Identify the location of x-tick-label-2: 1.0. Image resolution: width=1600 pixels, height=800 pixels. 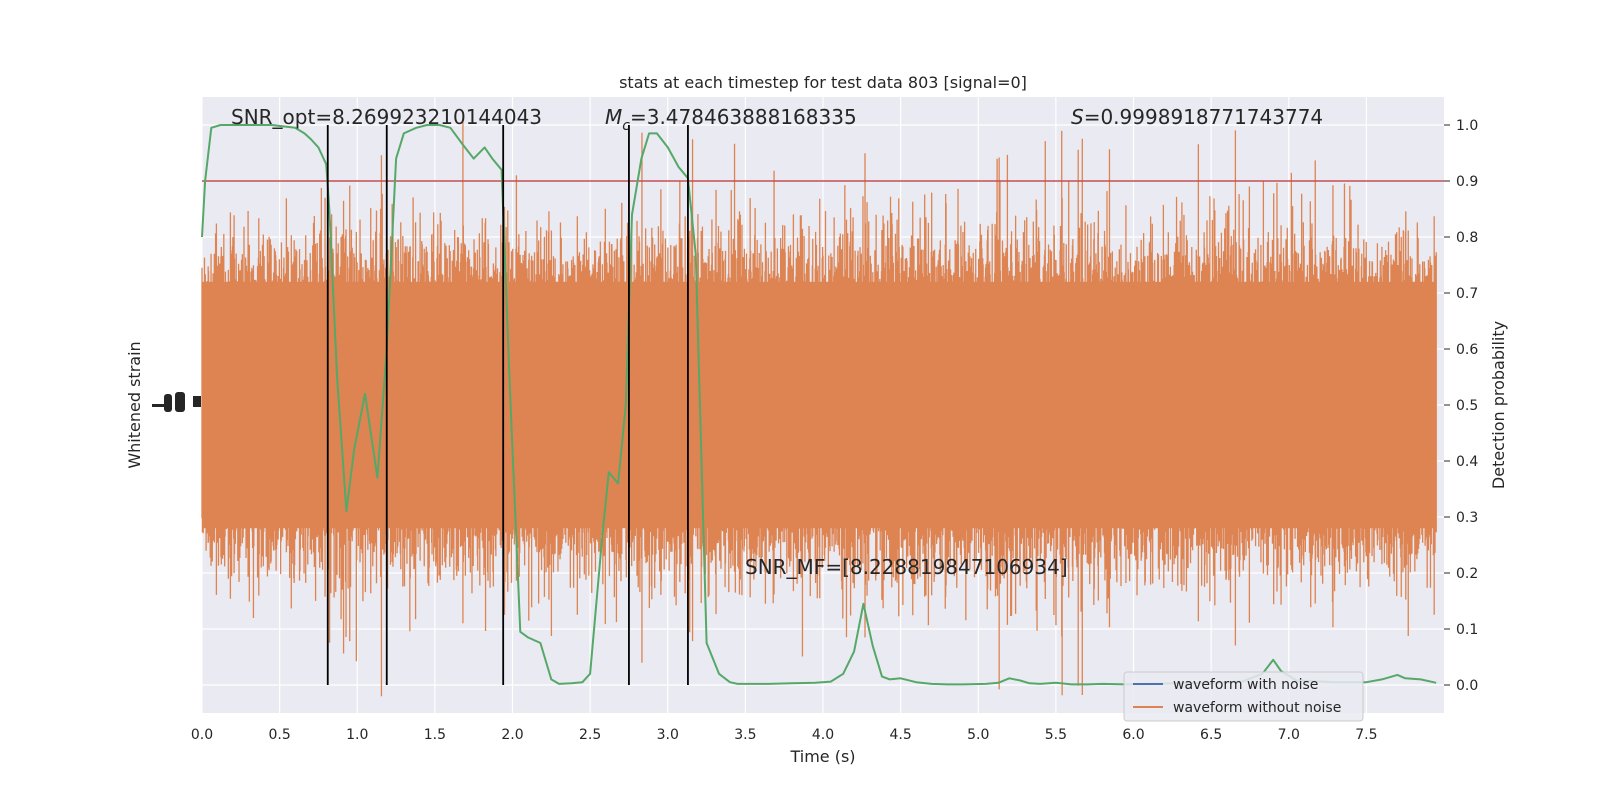
(357, 735).